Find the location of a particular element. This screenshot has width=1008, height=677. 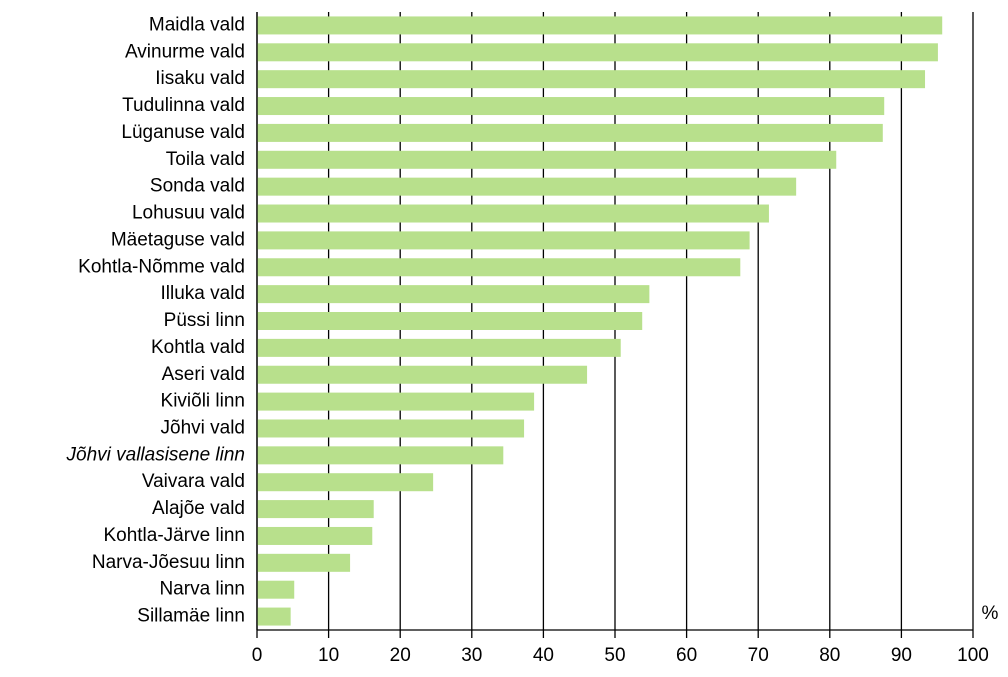

x-tick-label: 40 is located at coordinates (543, 655).